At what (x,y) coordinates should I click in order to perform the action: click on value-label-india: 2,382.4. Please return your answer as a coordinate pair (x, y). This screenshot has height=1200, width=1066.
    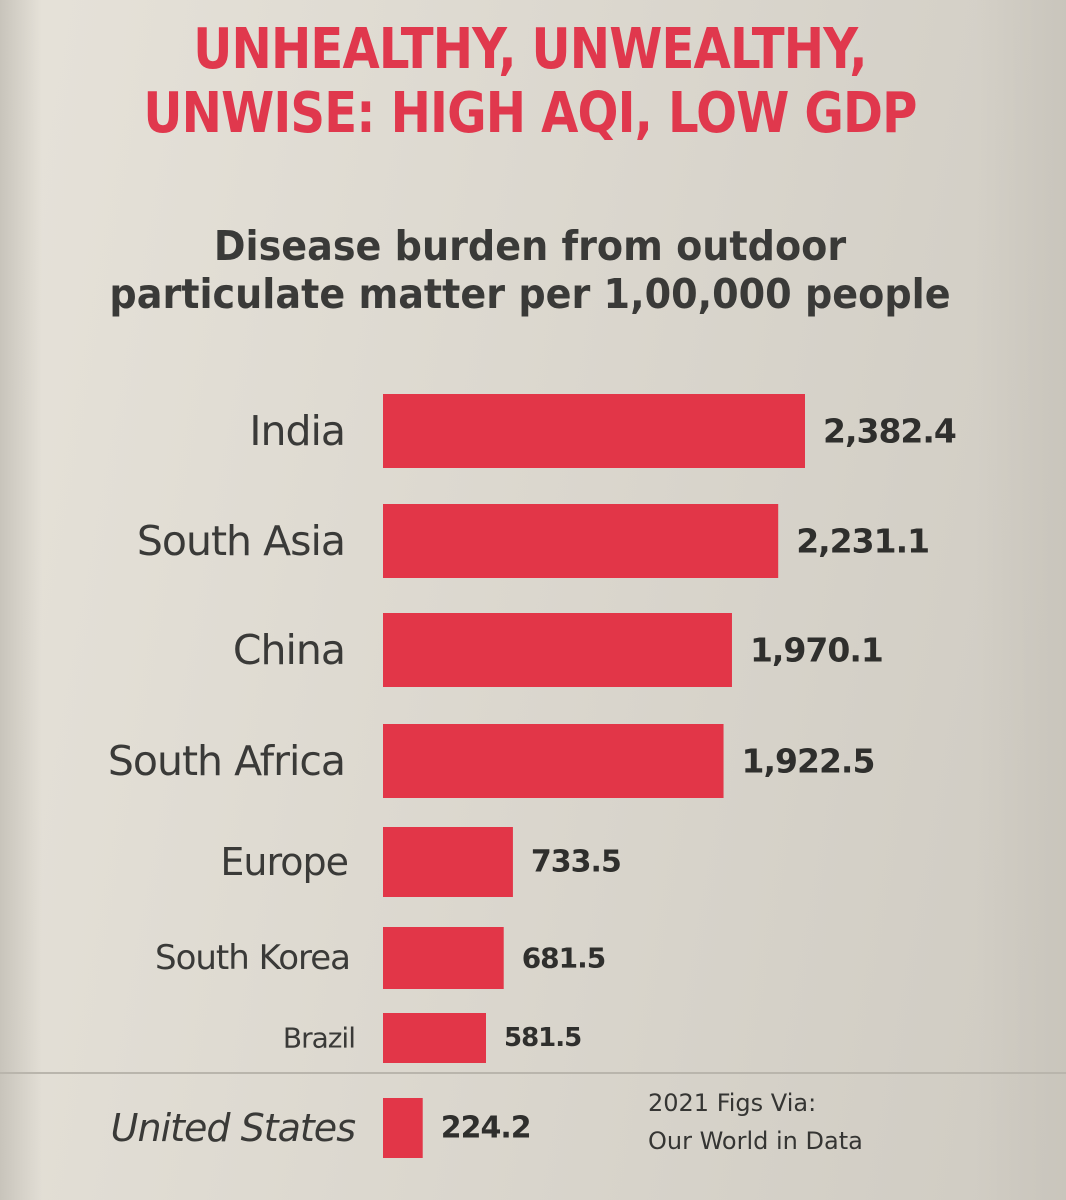
    Looking at the image, I should click on (889, 431).